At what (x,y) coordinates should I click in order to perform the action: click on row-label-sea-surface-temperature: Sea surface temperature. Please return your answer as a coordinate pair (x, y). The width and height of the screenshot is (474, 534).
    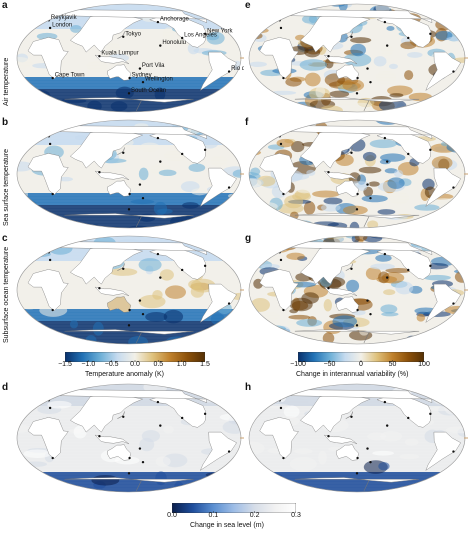
    Looking at the image, I should click on (6, 187).